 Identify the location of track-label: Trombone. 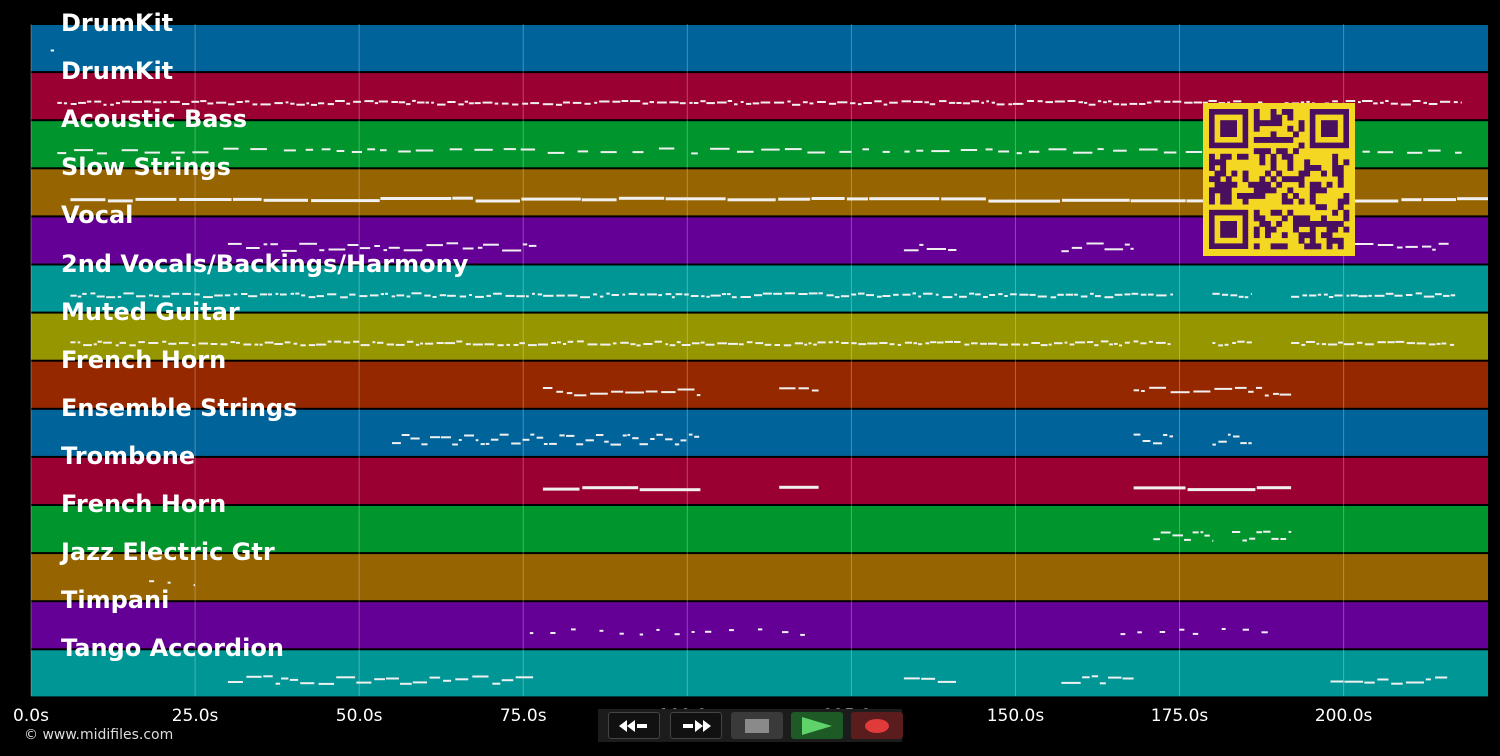
(128, 455).